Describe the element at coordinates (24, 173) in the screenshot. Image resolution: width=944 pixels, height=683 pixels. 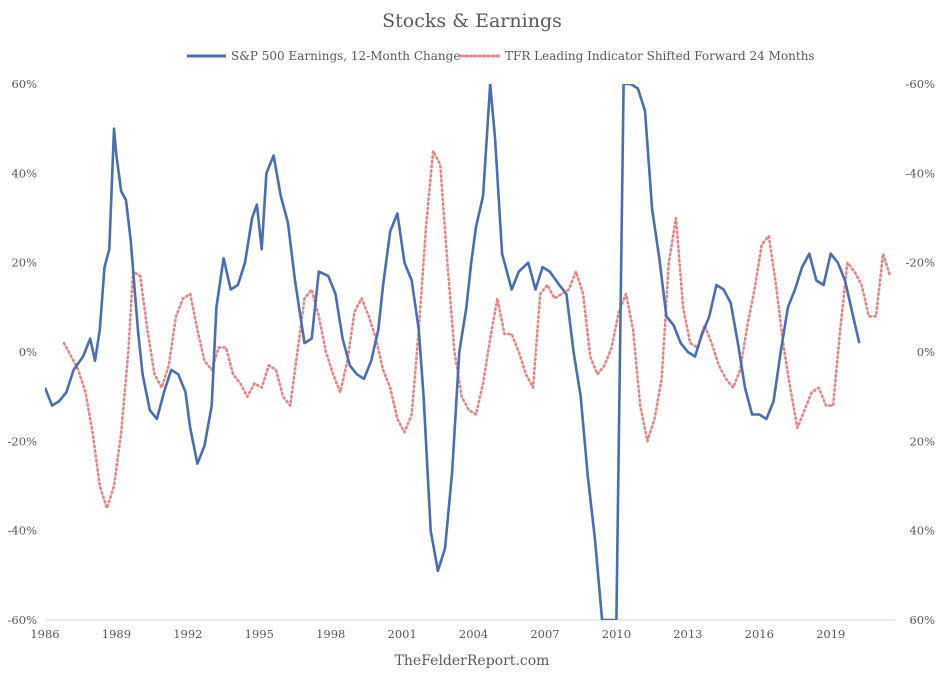
I see `left-axis-tick-label: 40%` at that location.